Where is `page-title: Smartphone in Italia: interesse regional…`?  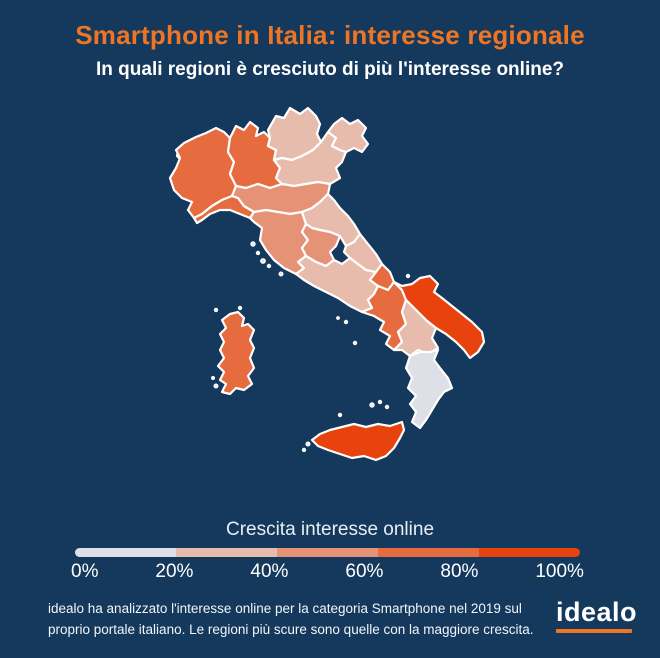 page-title: Smartphone in Italia: interesse regional… is located at coordinates (330, 35).